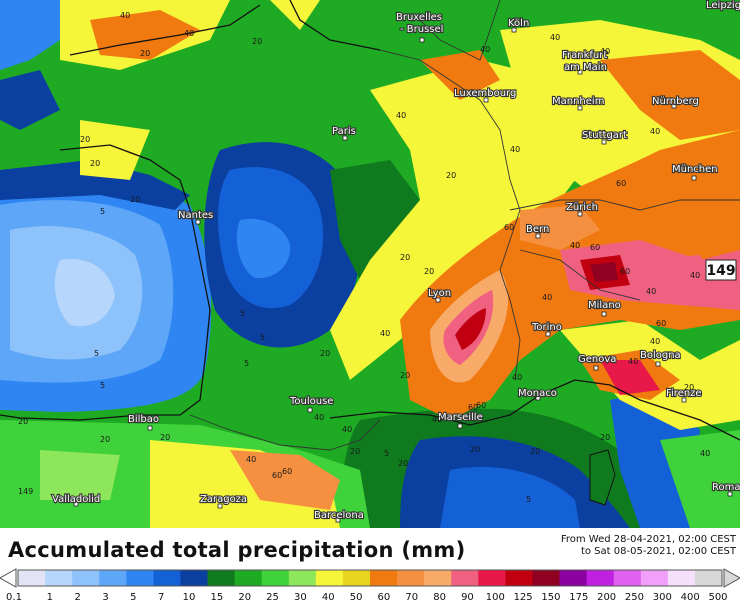 Image resolution: width=740 pixels, height=615 pixels. What do you see at coordinates (662, 597) in the screenshot?
I see `legend-tick-label: 300` at bounding box center [662, 597].